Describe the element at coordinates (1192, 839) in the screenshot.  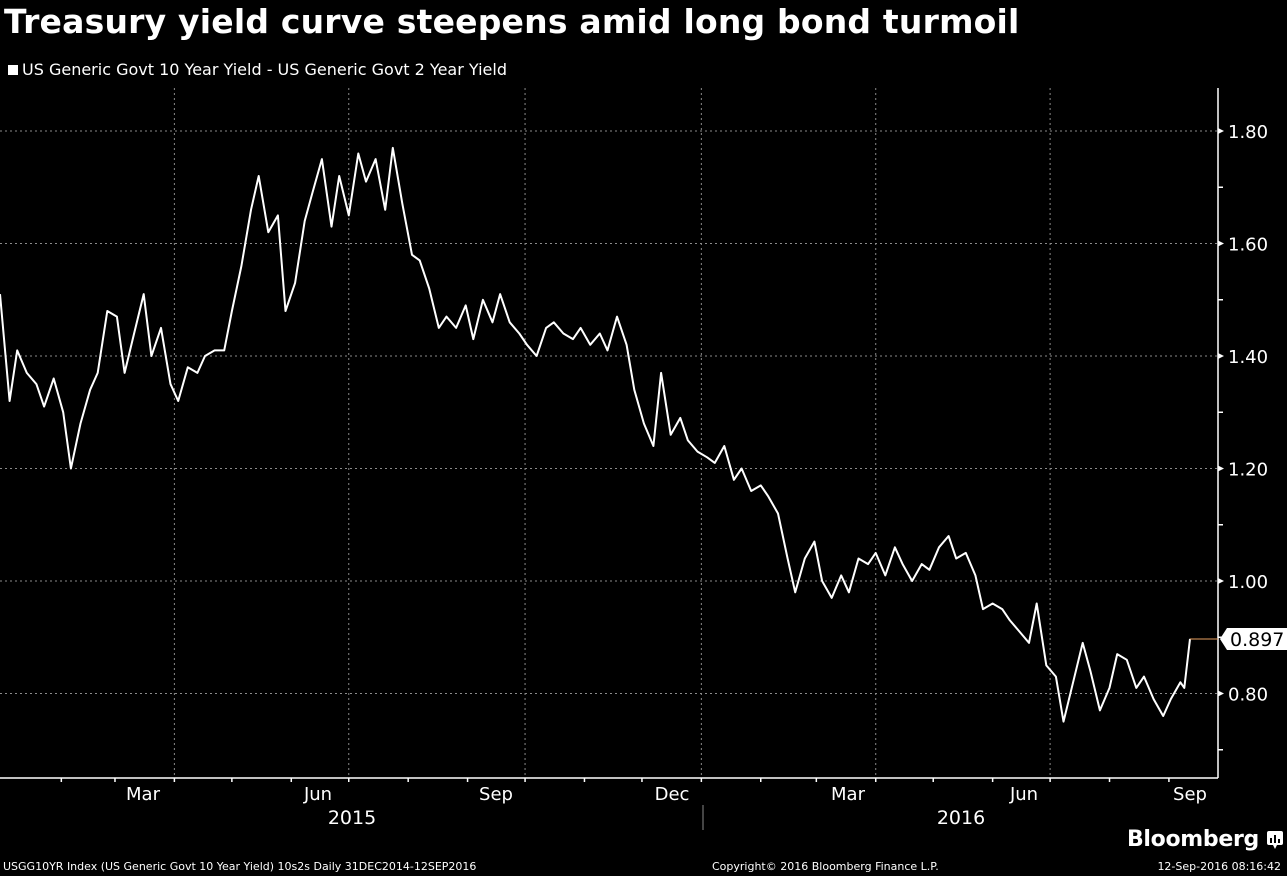
I see `brand-name: Bloomberg` at that location.